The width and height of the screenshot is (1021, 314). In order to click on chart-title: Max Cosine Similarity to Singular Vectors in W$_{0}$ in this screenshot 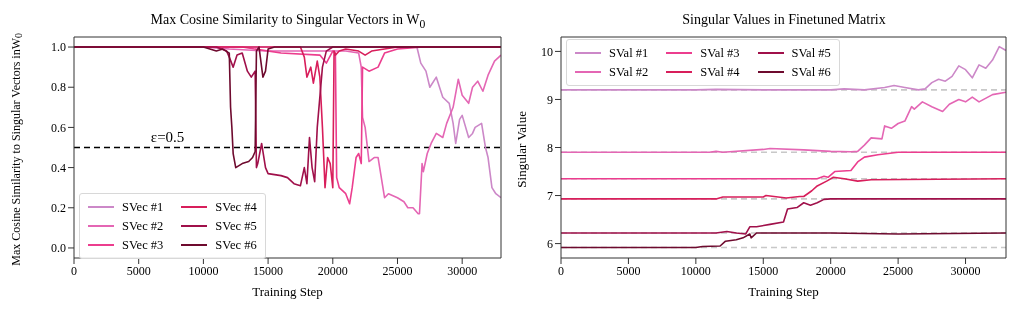, I will do `click(288, 21)`.